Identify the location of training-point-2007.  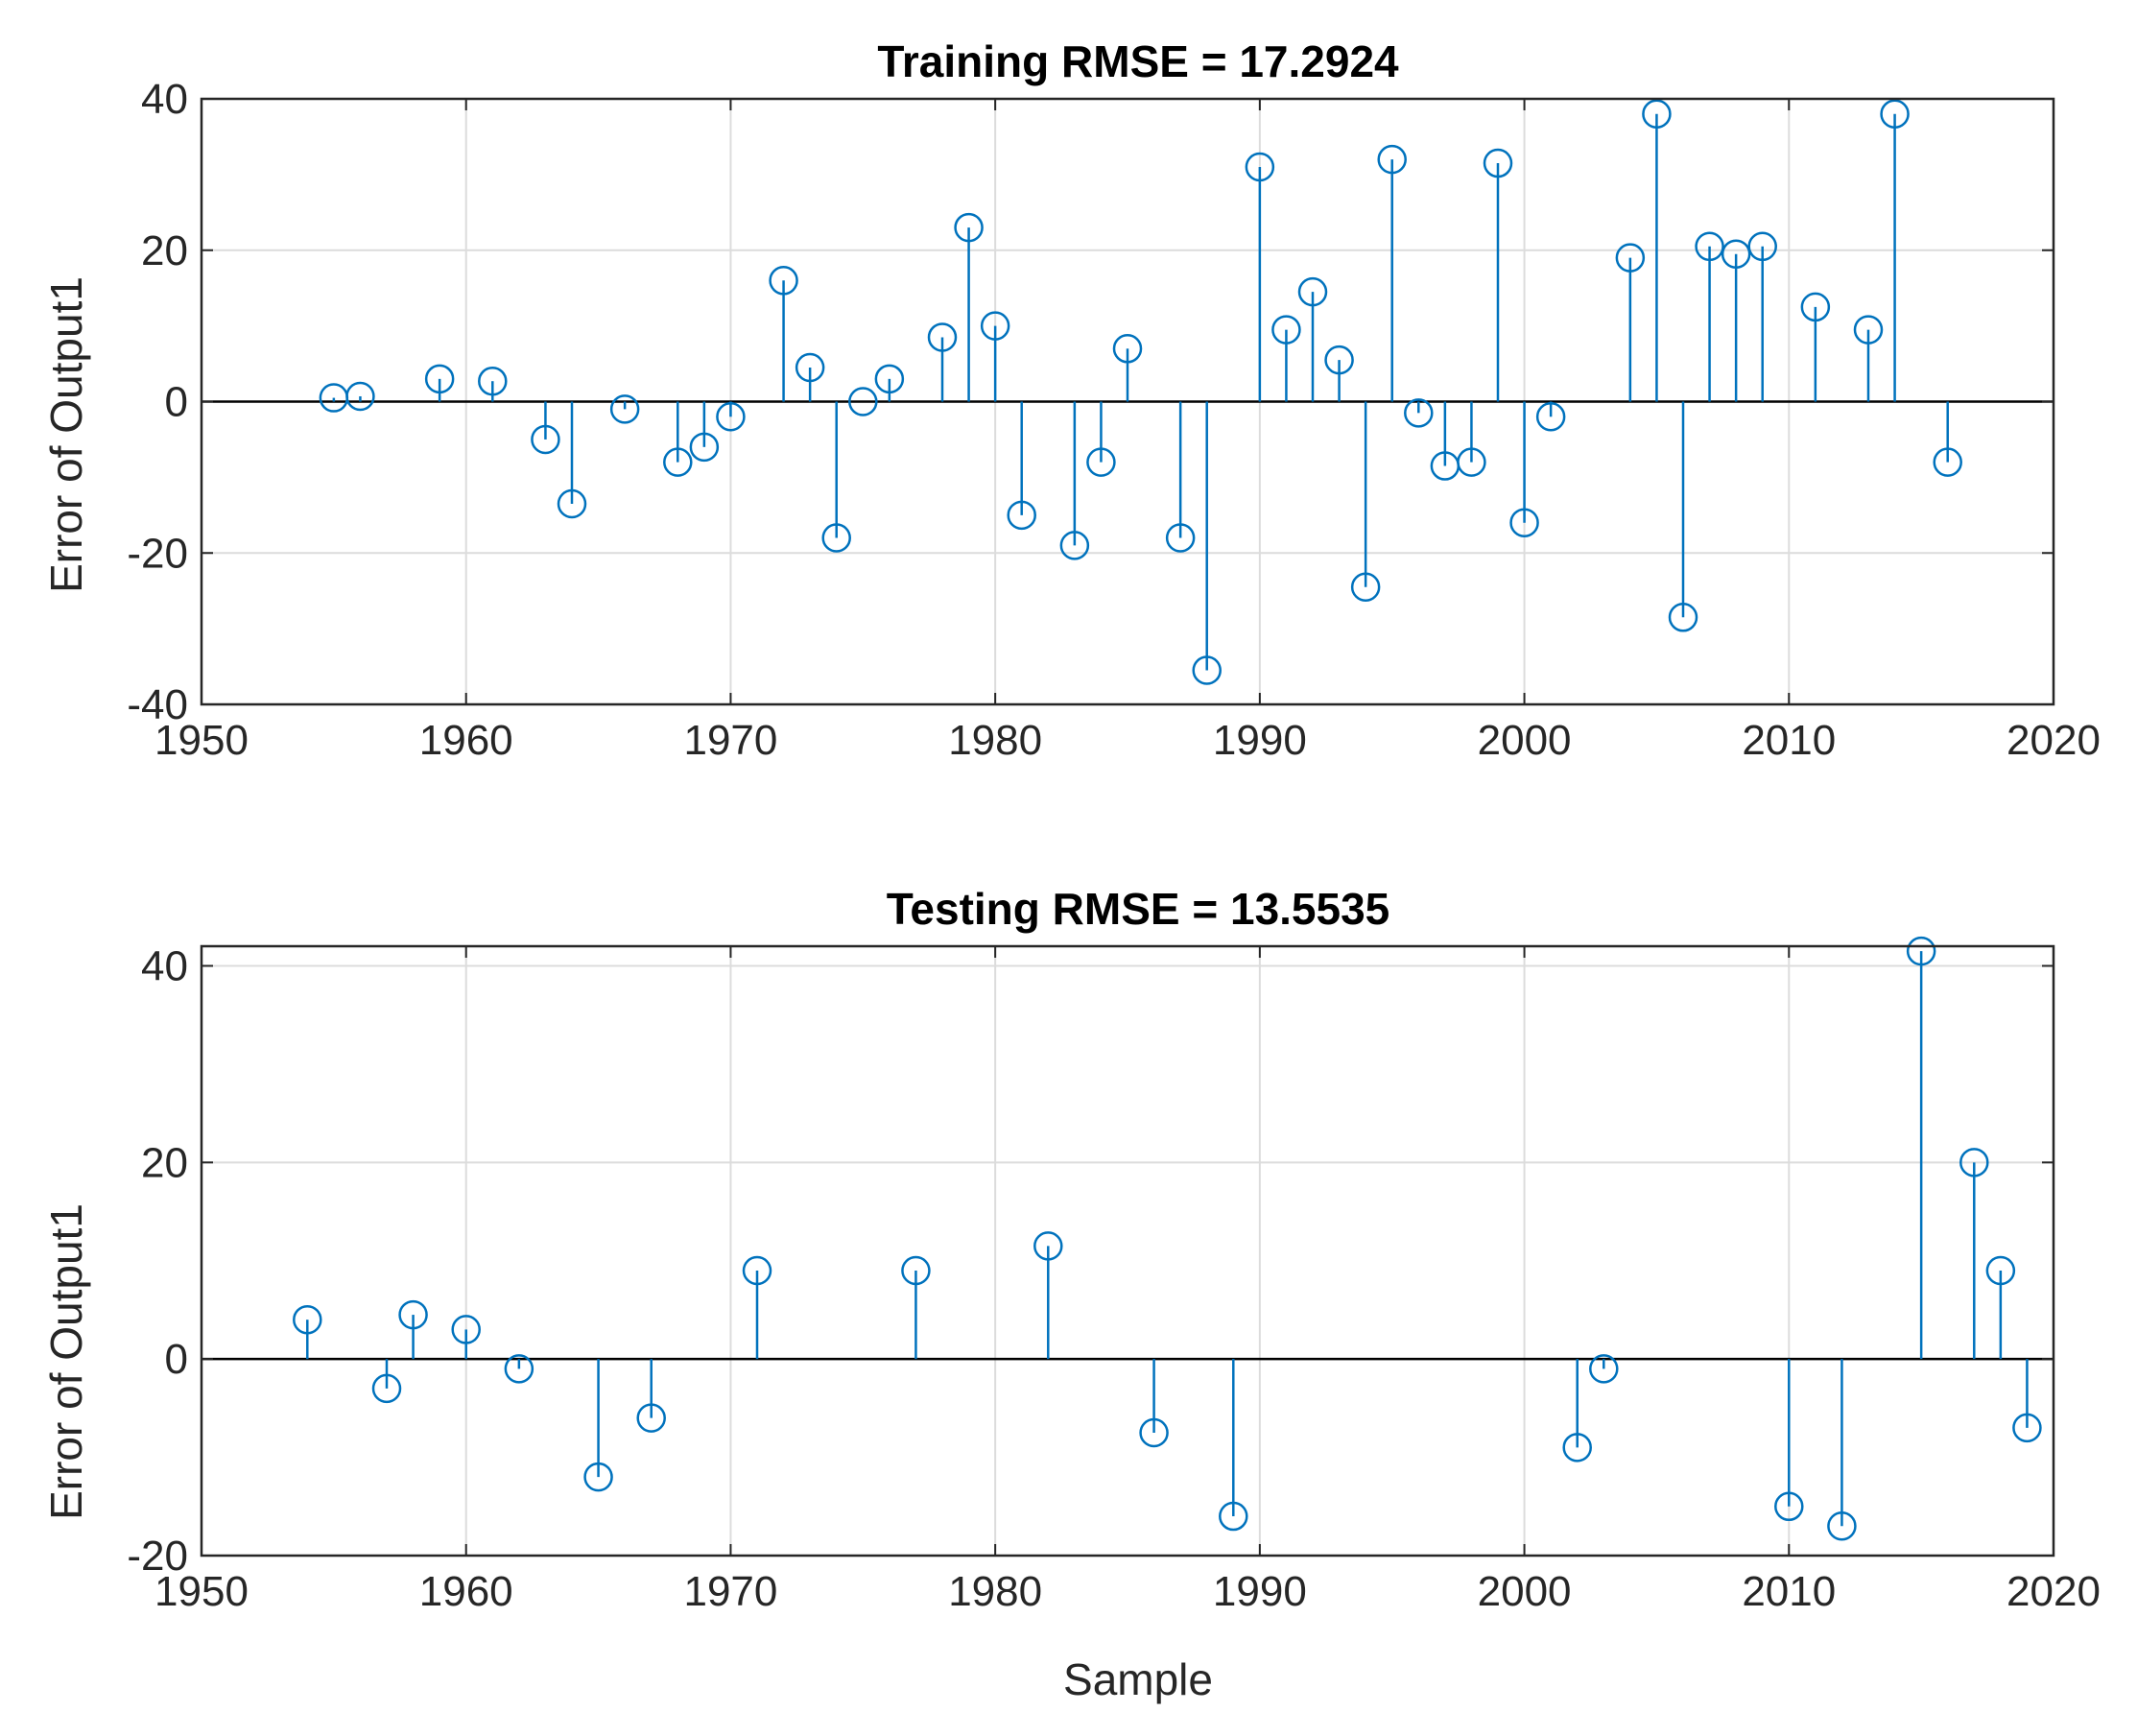
(1709, 246).